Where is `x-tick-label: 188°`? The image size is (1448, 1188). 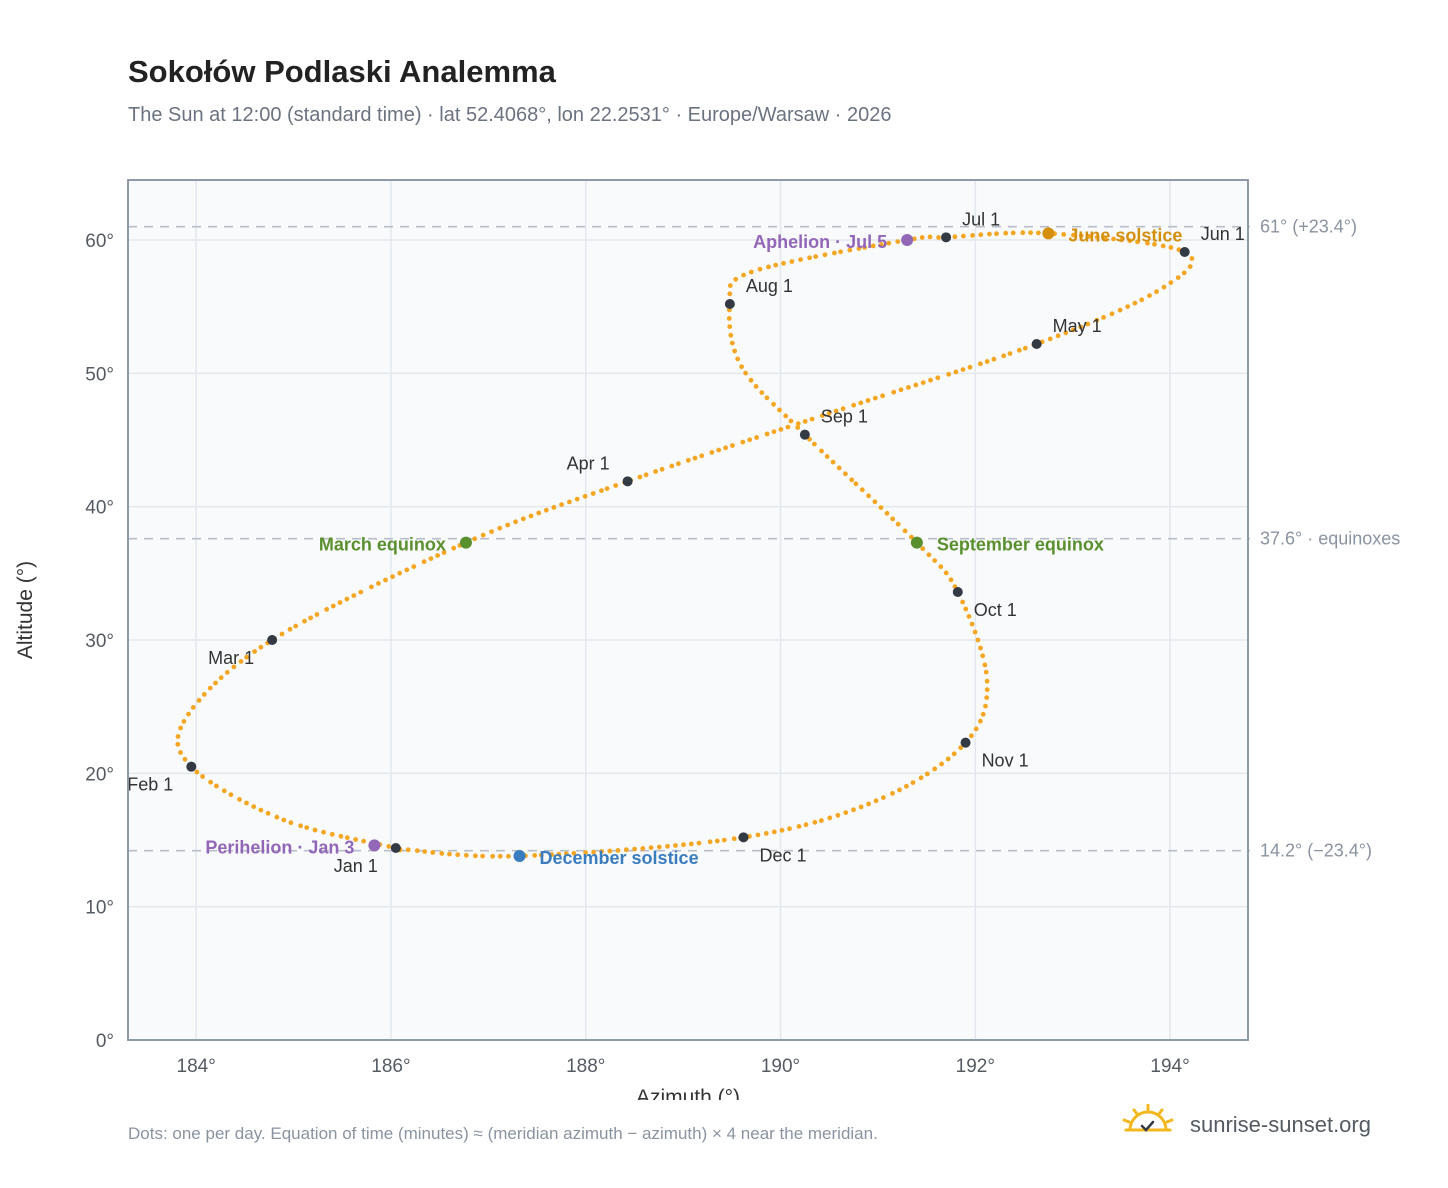
x-tick-label: 188° is located at coordinates (585, 1066).